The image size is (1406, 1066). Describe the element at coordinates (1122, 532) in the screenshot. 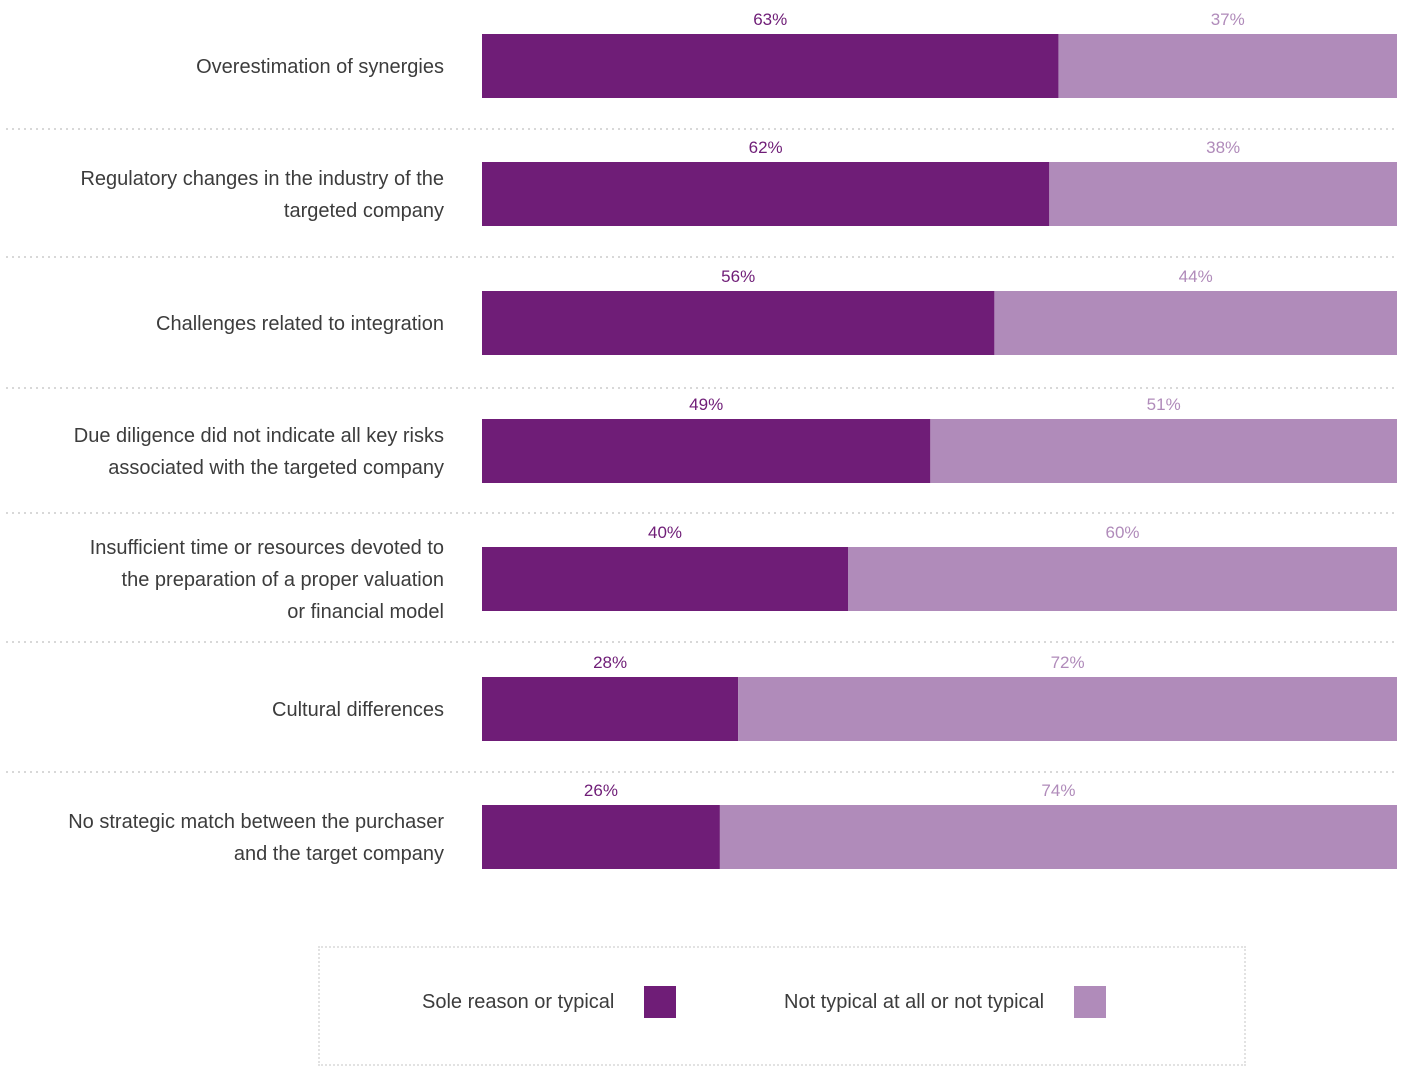

I see `data-label-not-typical: 60%` at that location.